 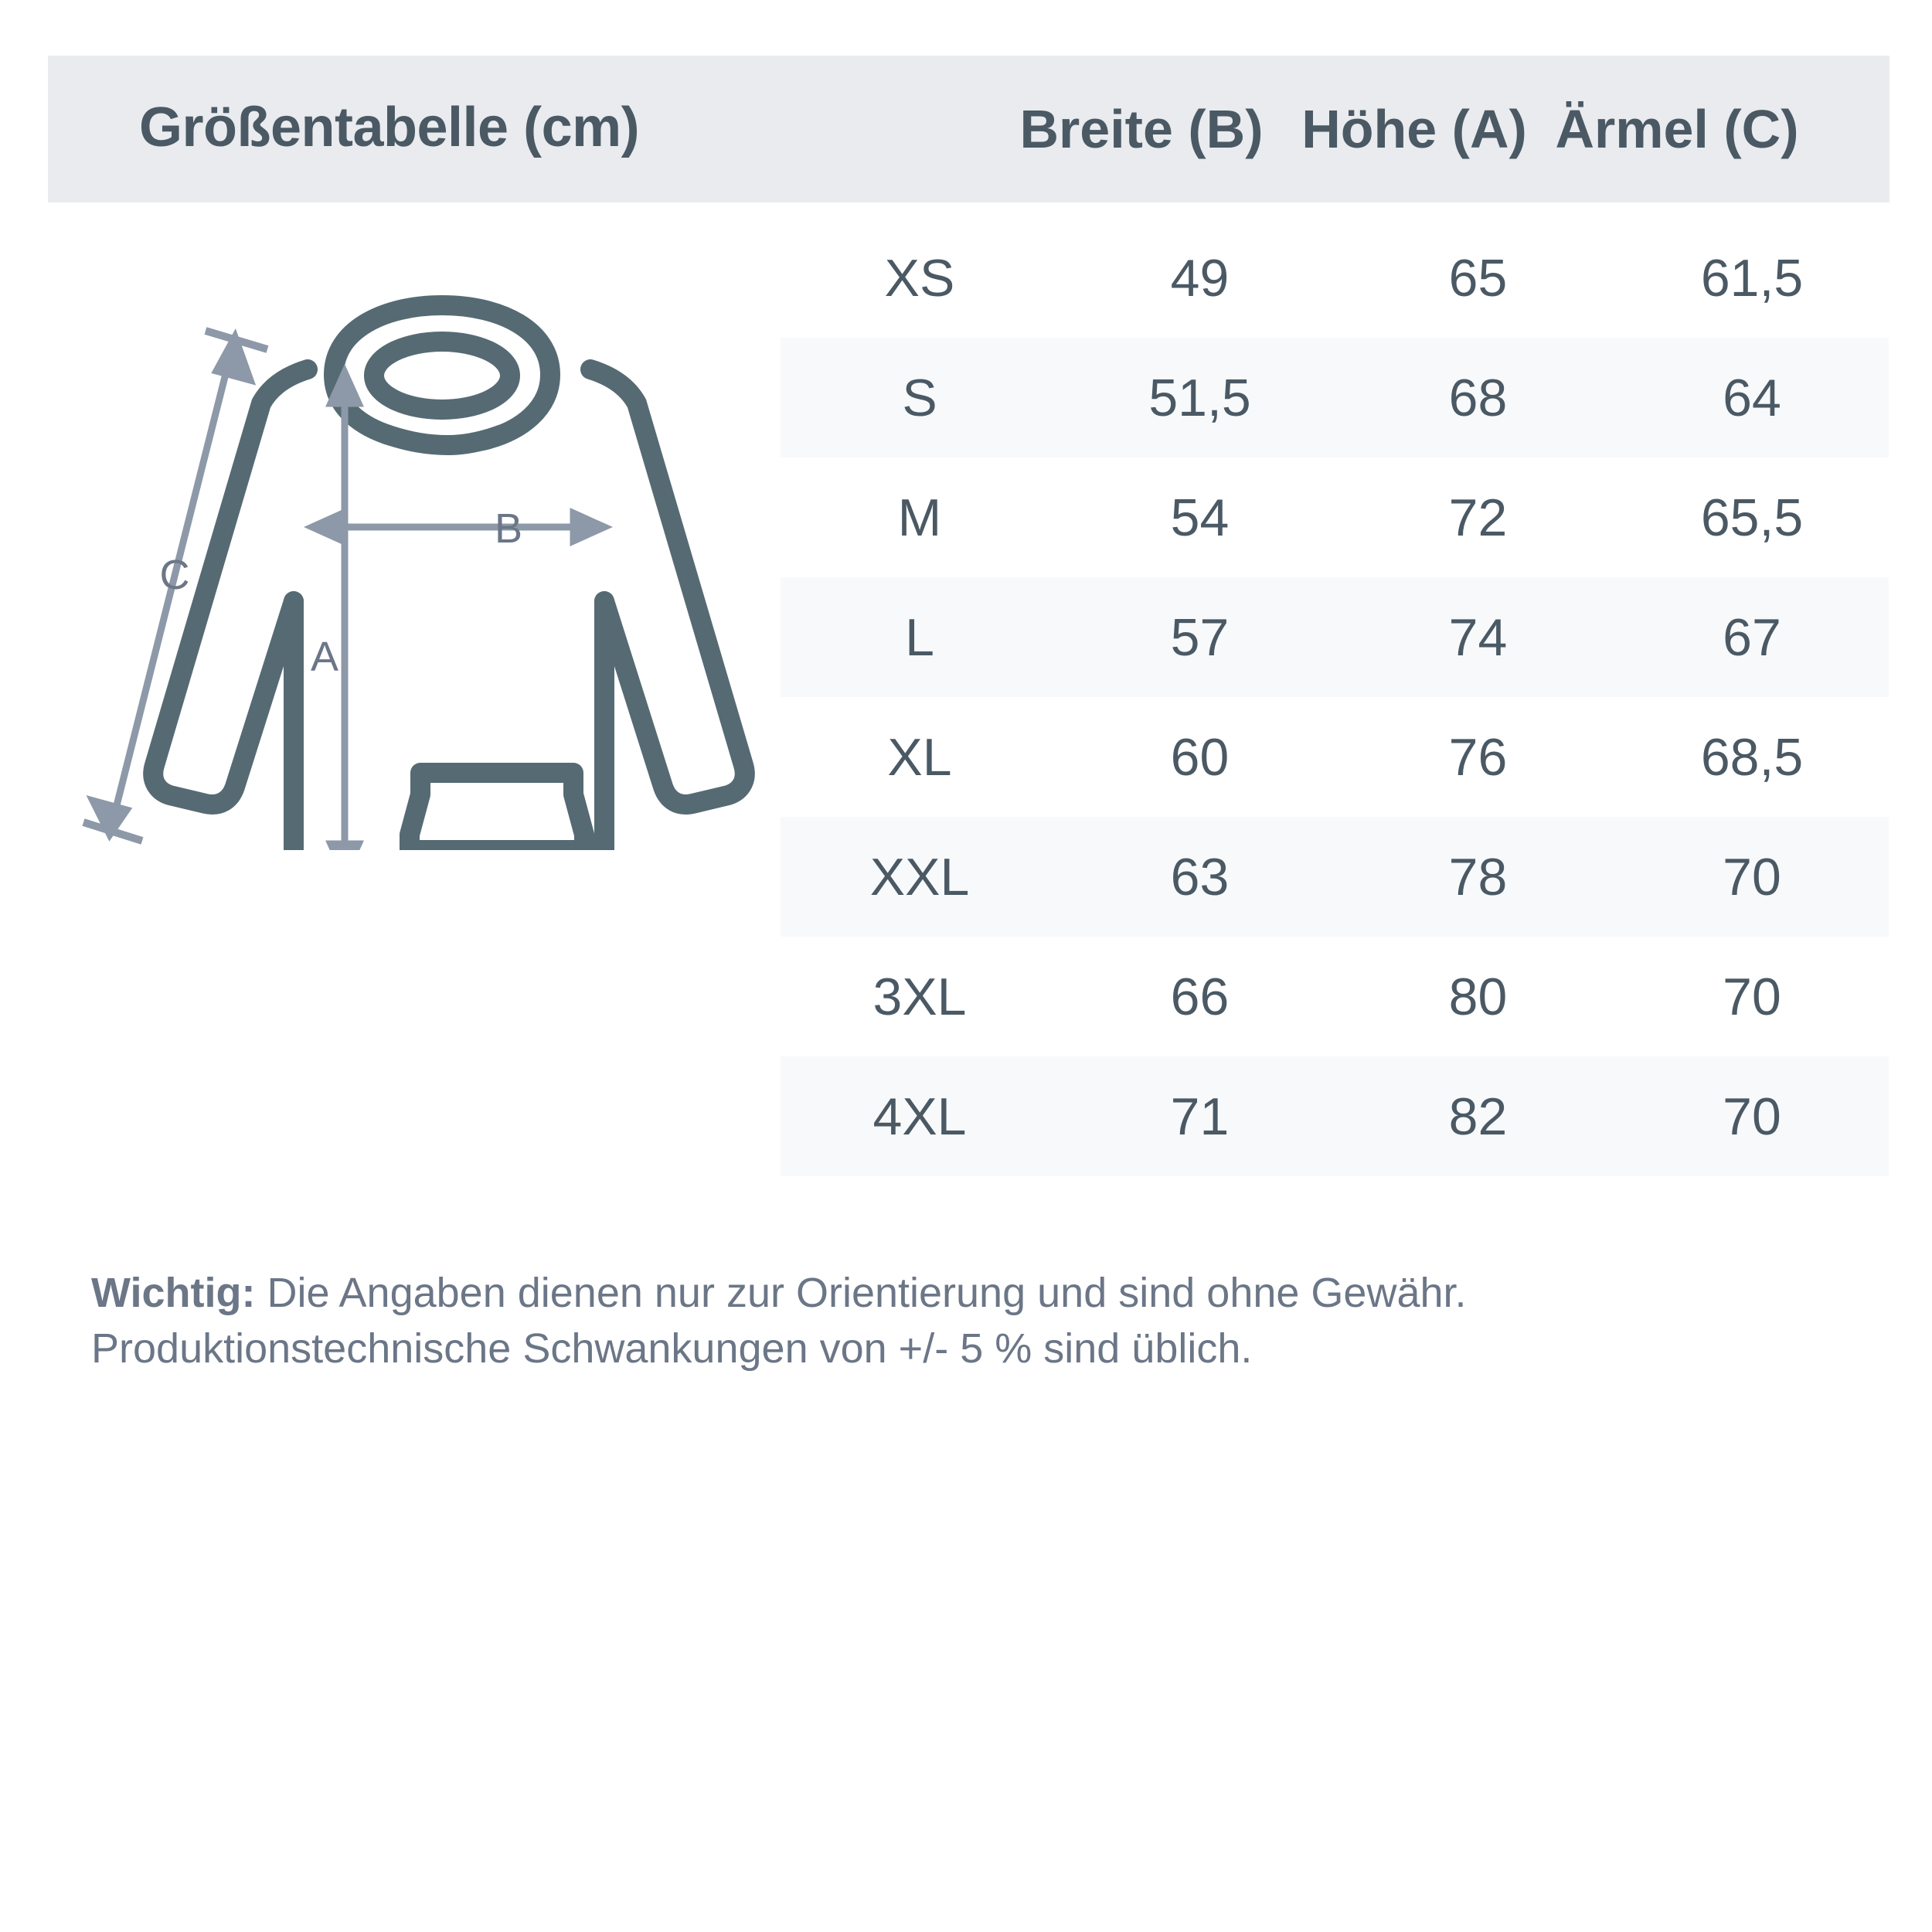 I want to click on cell-breite: 60, so click(x=1200, y=757).